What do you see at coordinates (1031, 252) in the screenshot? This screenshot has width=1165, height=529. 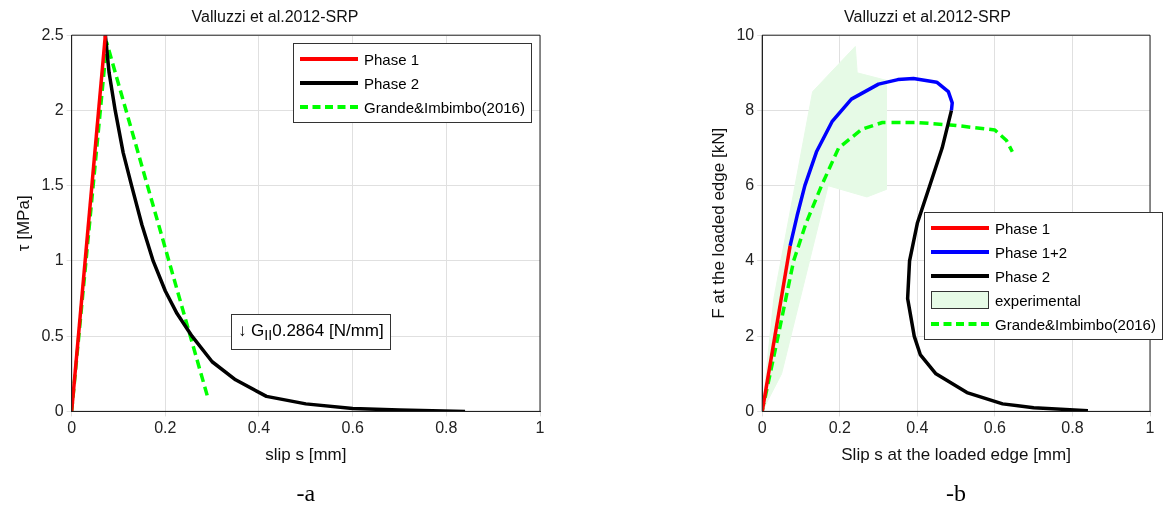 I see `legend-label: Phase 1+2` at bounding box center [1031, 252].